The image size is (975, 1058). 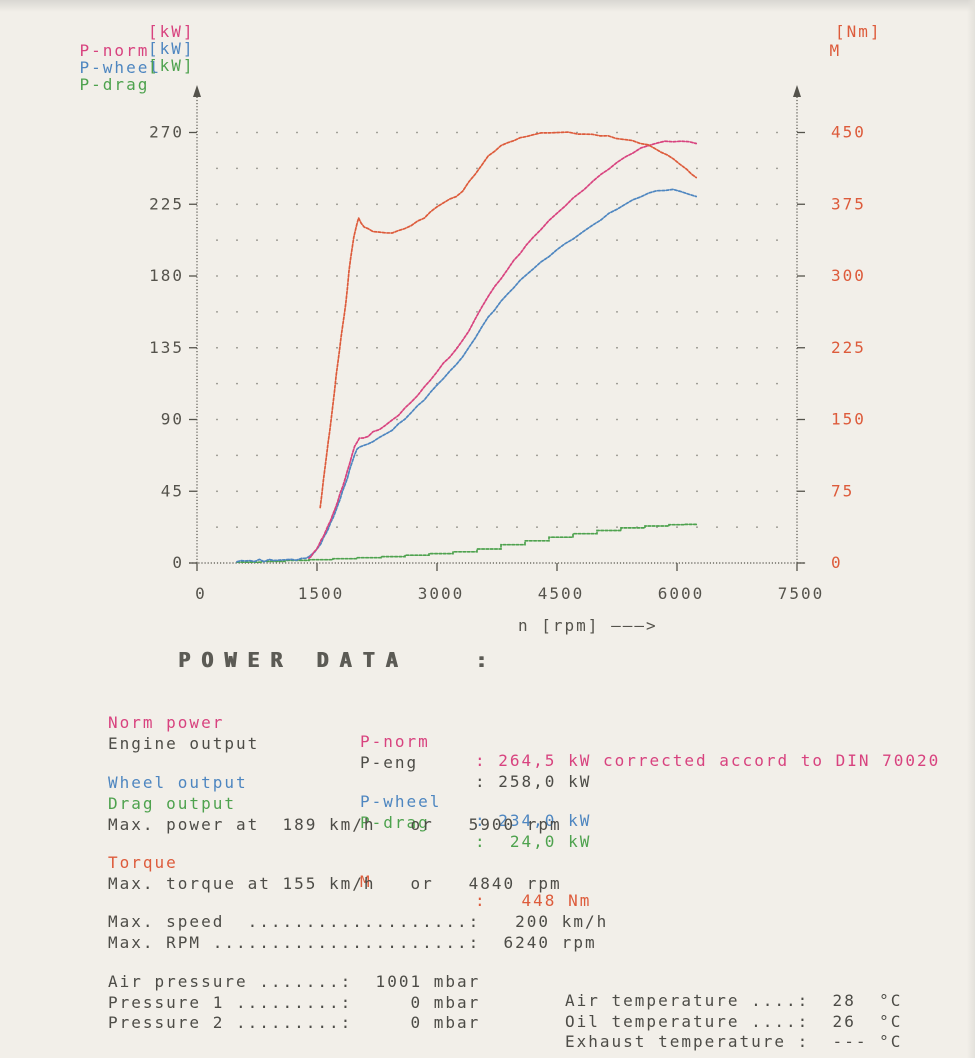 I want to click on row-label: Wheel output, so click(x=178, y=782).